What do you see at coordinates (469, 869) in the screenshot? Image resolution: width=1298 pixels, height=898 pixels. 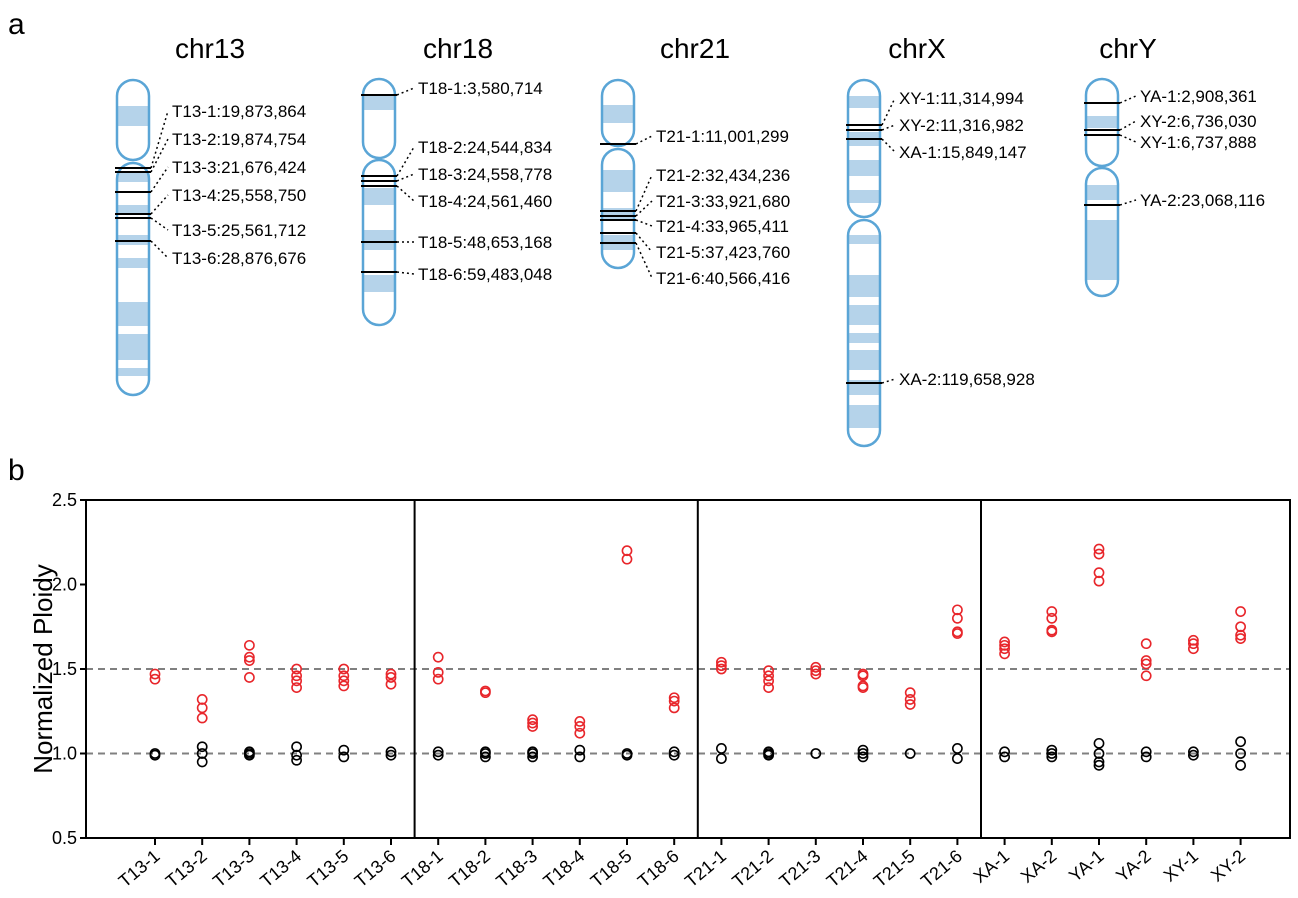 I see `x-tick-label: T18-2` at bounding box center [469, 869].